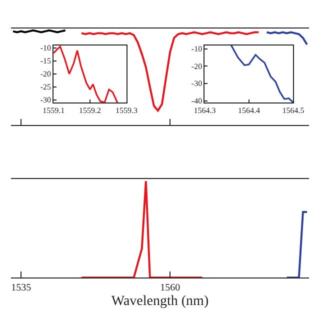 The image size is (320, 320). Describe the element at coordinates (90, 111) in the screenshot. I see `x-tick-label: 1559.2` at that location.